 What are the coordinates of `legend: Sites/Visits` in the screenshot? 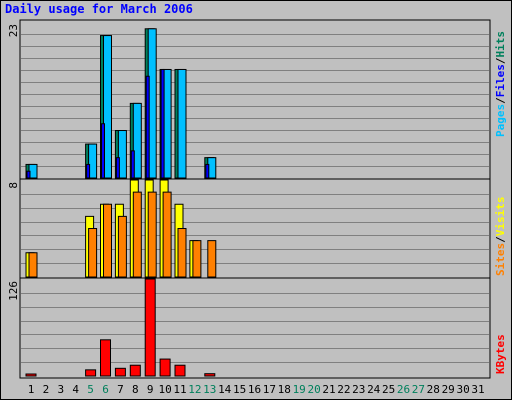 It's located at (500, 237).